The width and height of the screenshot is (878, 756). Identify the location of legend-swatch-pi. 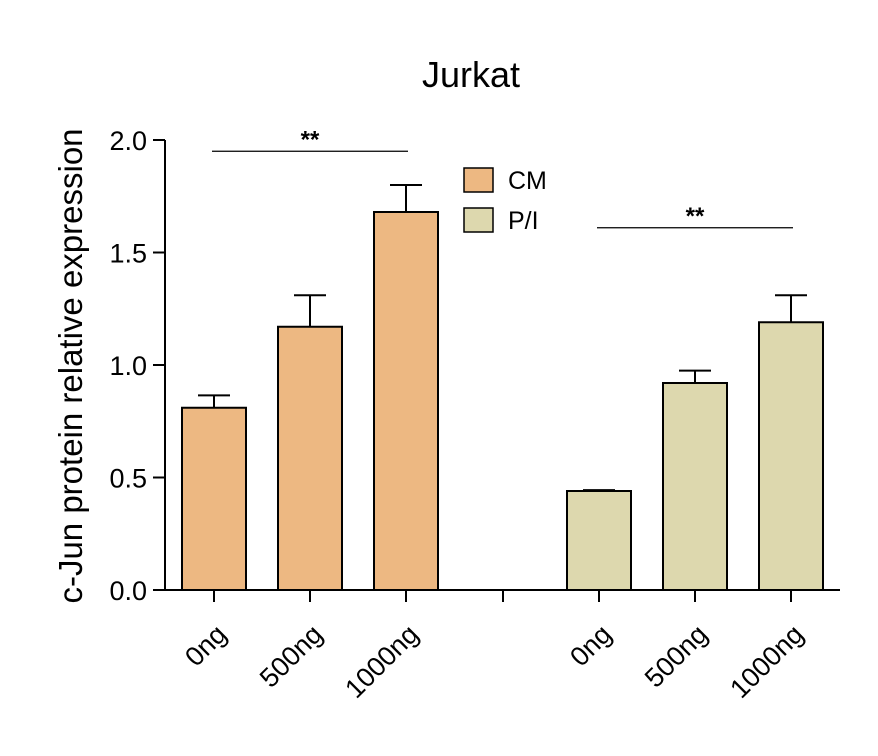
(478, 220).